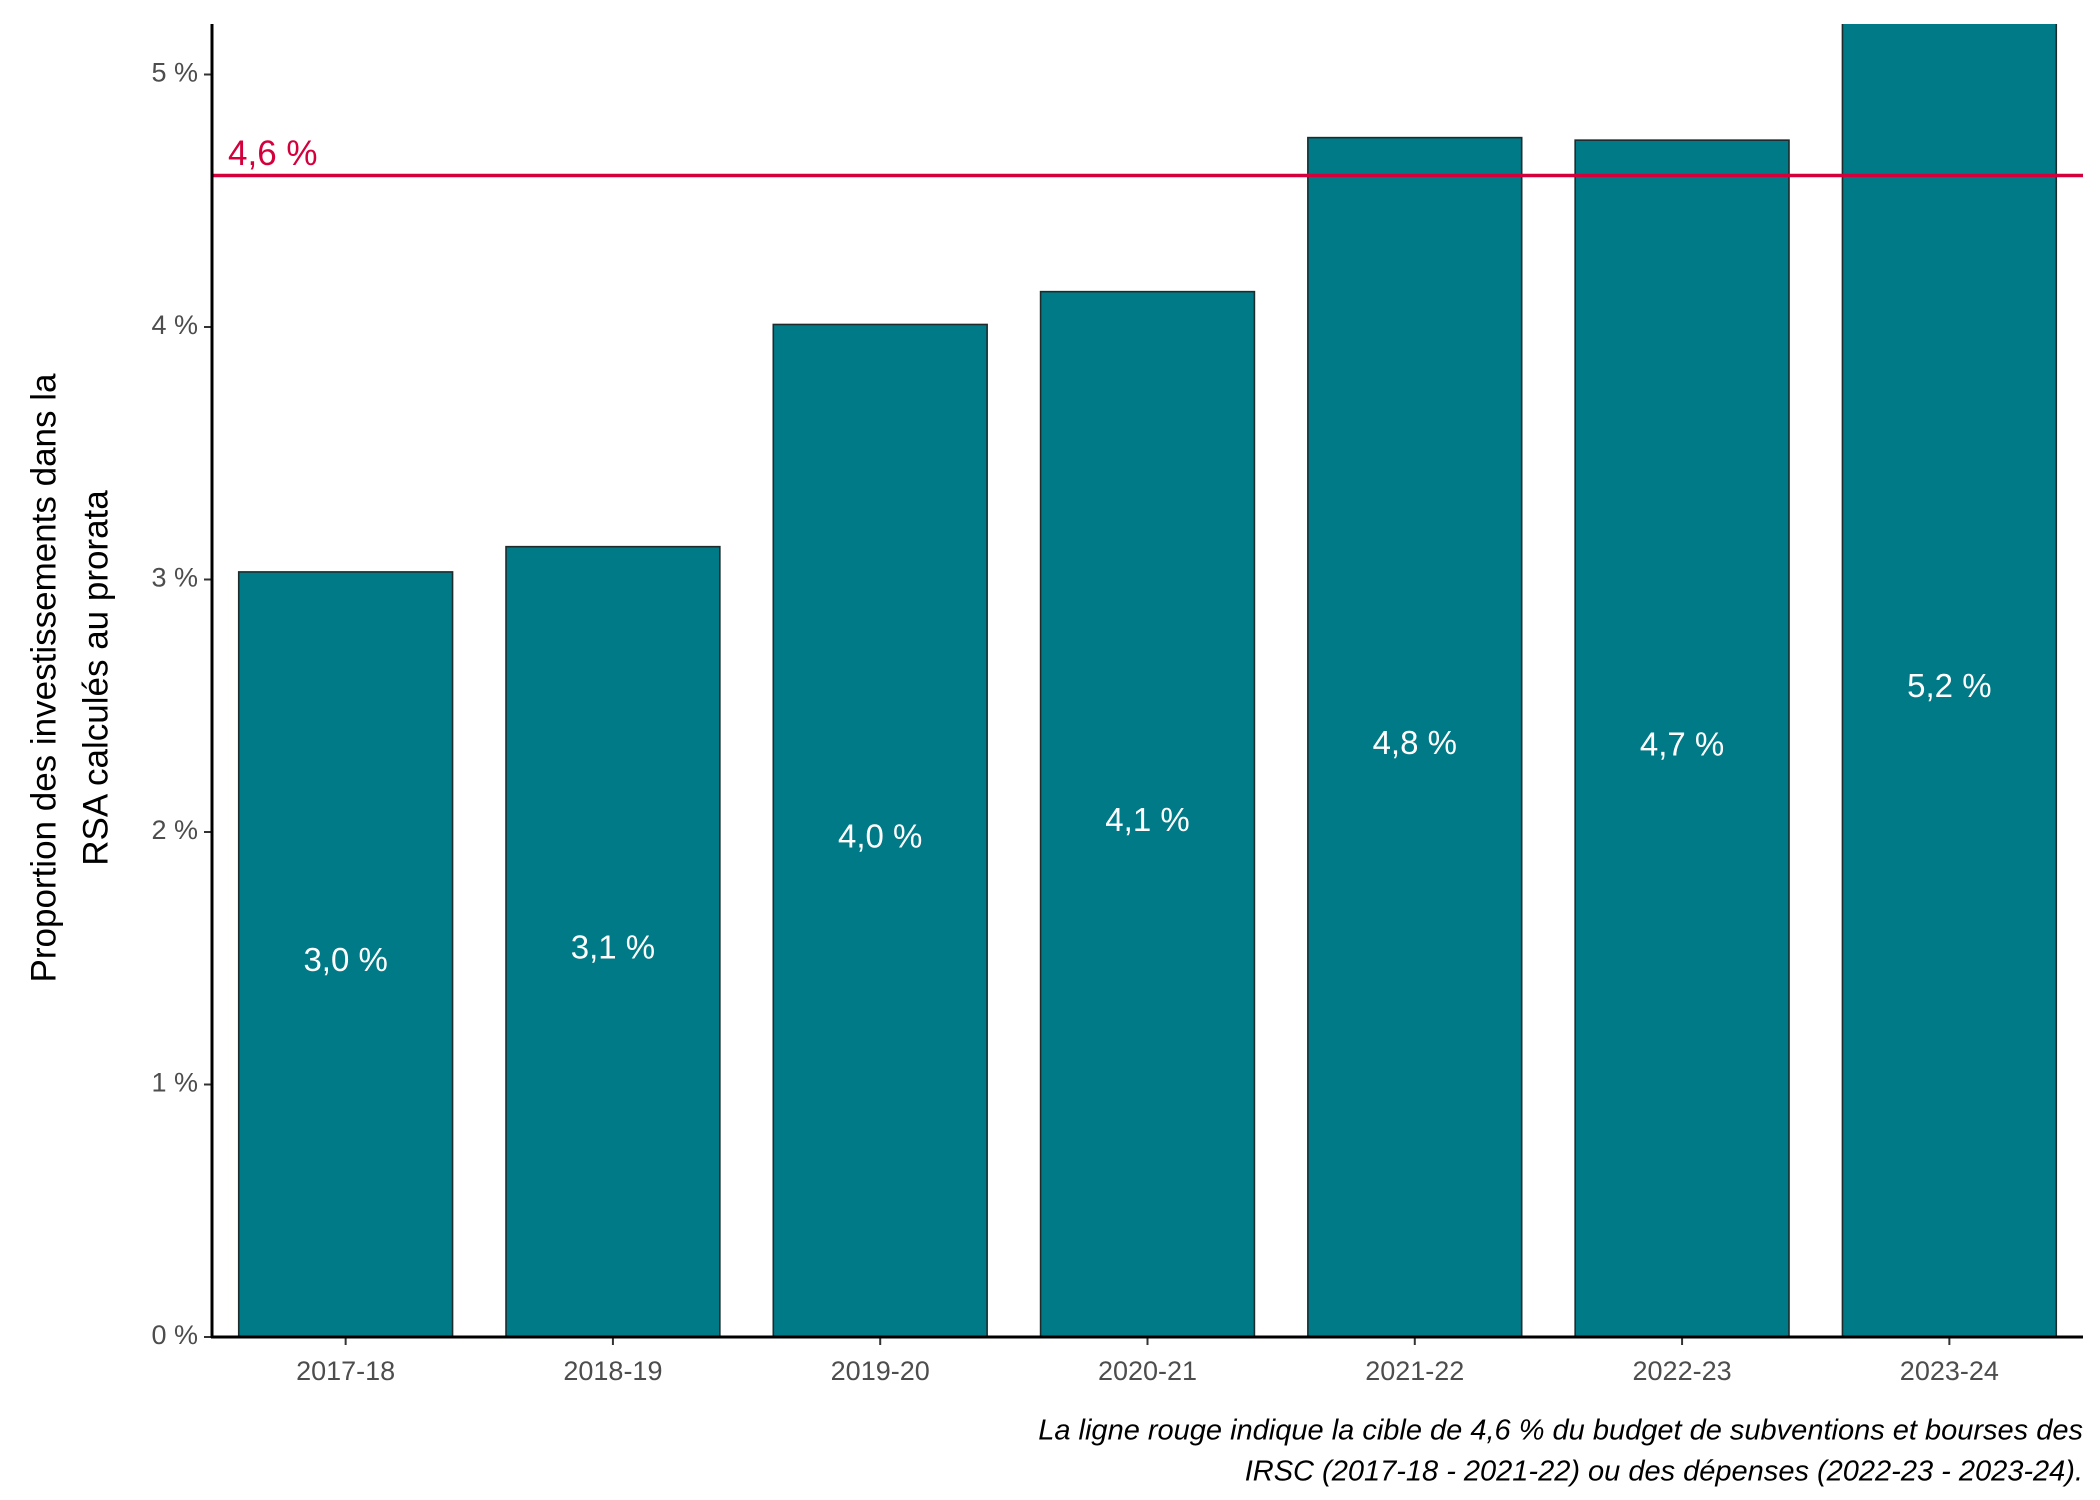 The width and height of the screenshot is (2100, 1500). I want to click on x-tick-label: 2020-21, so click(1147, 1371).